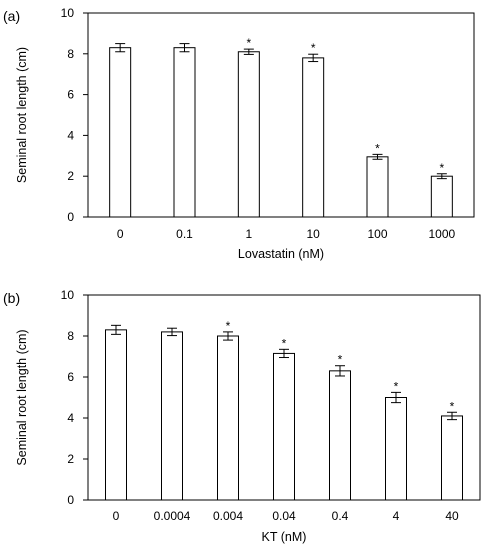 The width and height of the screenshot is (496, 550). Describe the element at coordinates (281, 254) in the screenshot. I see `x-axis-label: Lovastatin (nM)` at that location.